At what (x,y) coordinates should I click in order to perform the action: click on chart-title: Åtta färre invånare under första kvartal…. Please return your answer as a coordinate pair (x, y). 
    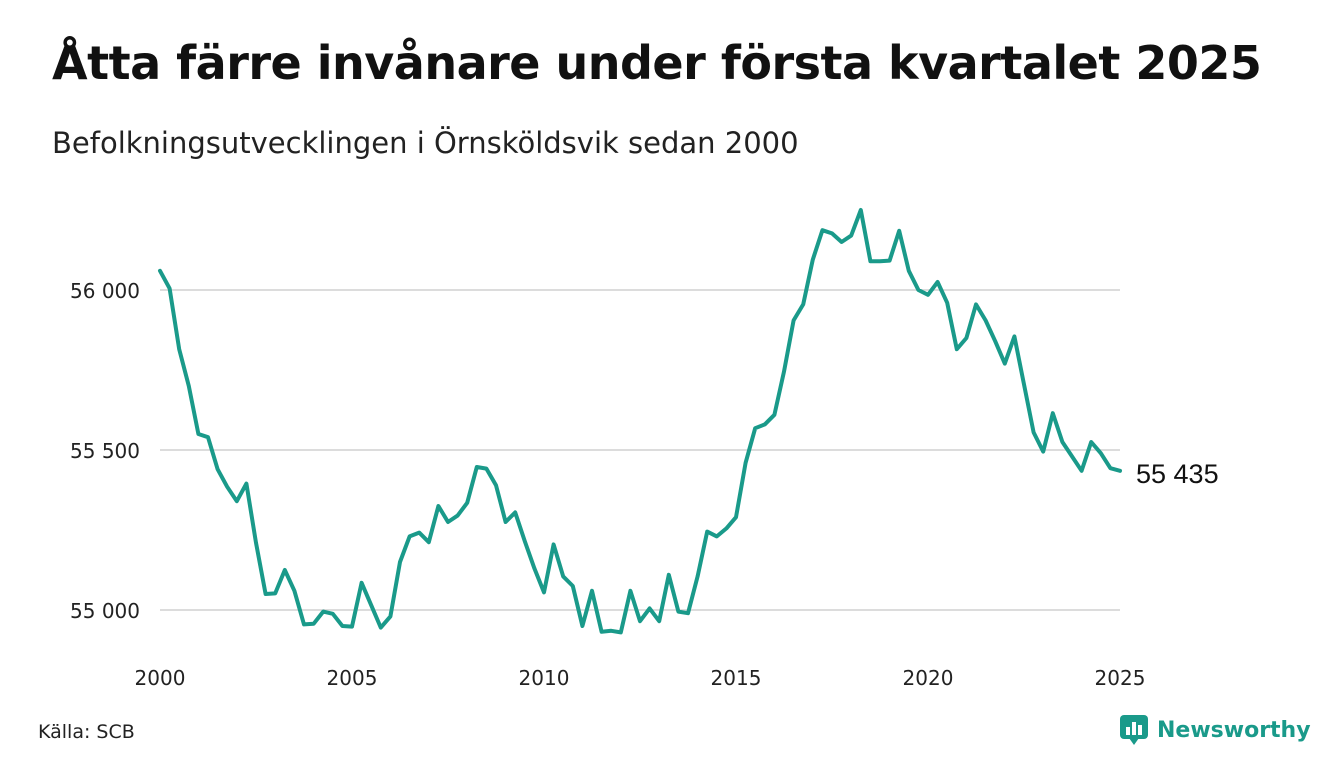
    Looking at the image, I should click on (657, 63).